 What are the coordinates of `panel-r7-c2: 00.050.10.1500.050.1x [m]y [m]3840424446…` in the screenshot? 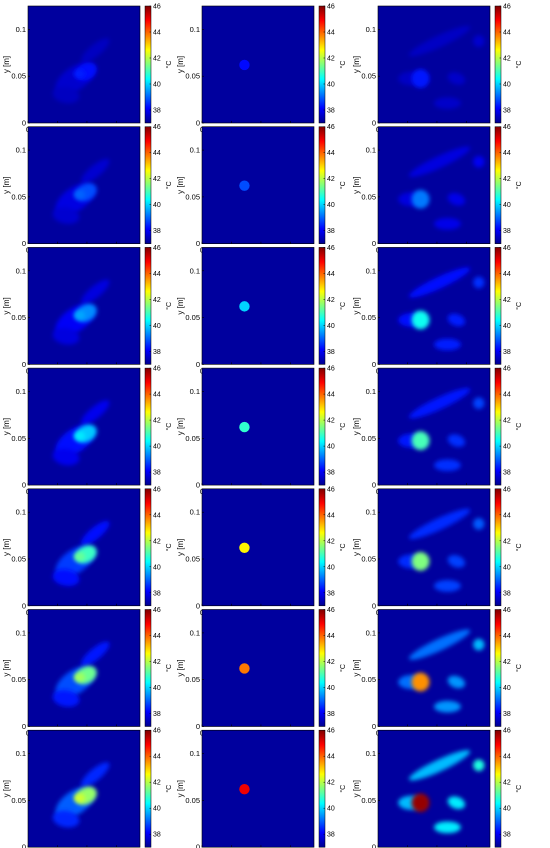 It's located at (261, 788).